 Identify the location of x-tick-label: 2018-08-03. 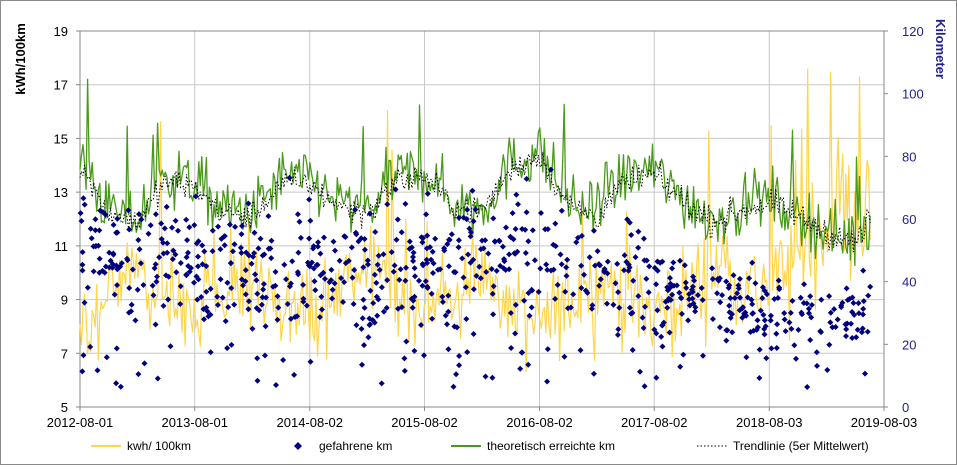
(769, 422).